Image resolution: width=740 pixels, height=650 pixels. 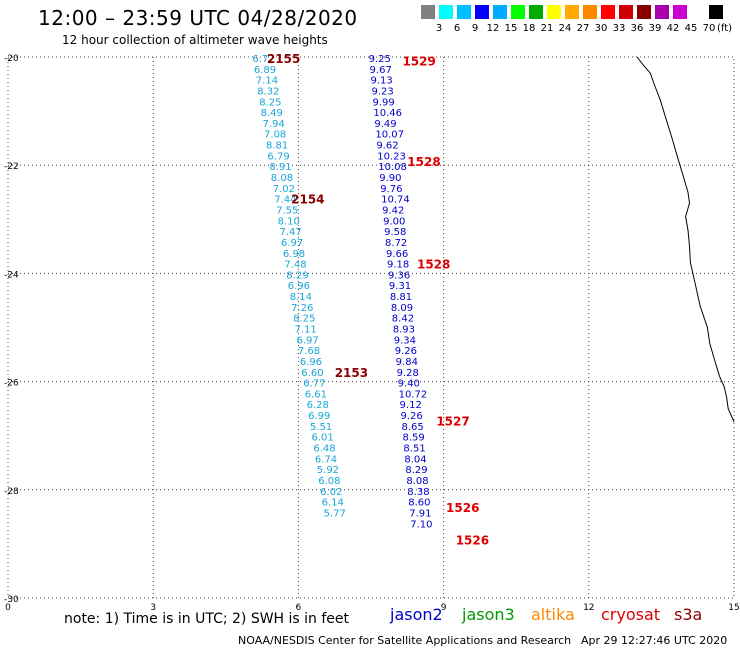 What do you see at coordinates (321, 427) in the screenshot?
I see `cryosat-swh-value: 5.51` at bounding box center [321, 427].